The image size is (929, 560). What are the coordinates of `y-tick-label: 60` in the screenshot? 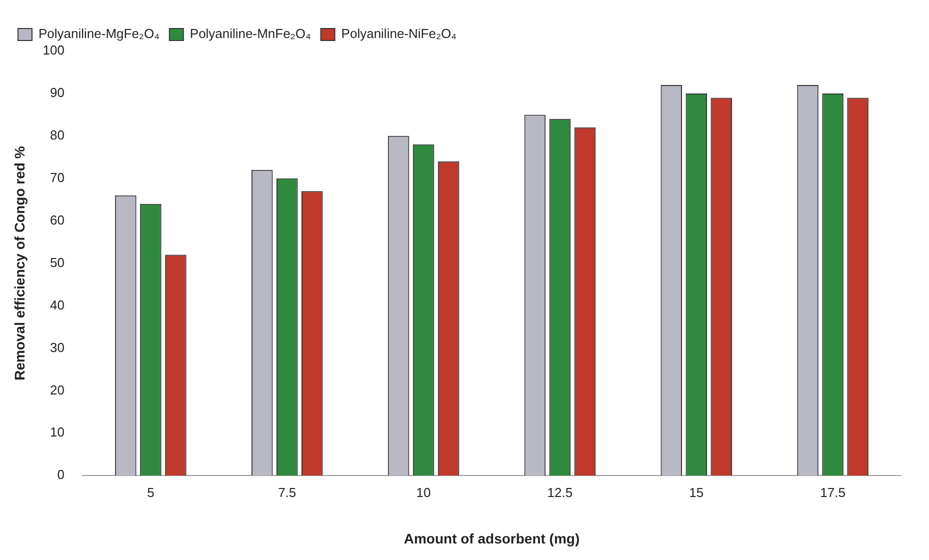 It's located at (57, 220).